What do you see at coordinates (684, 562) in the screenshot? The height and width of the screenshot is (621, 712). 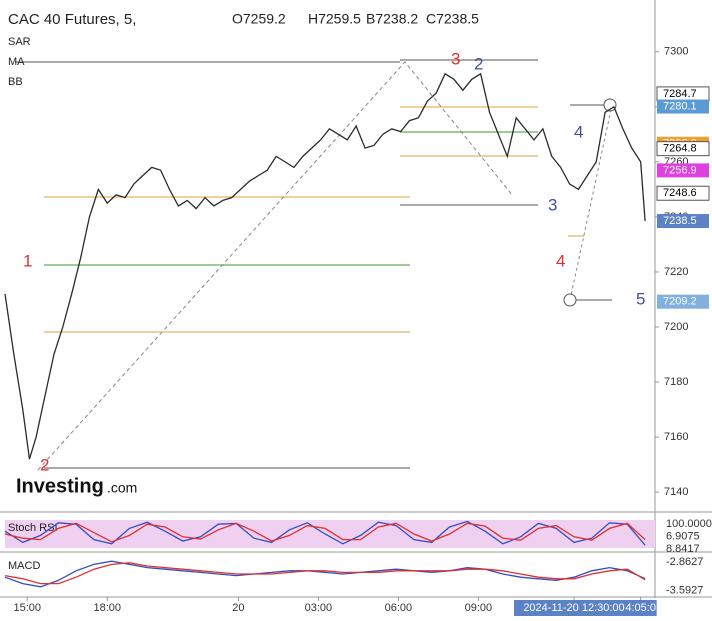 I see `readout: -2.8627` at bounding box center [684, 562].